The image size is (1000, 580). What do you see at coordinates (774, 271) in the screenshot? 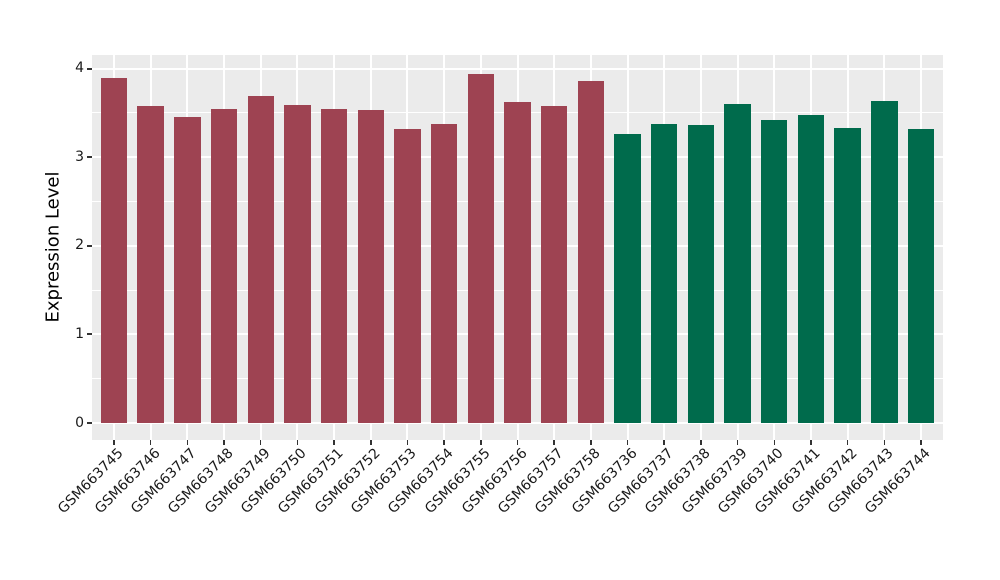
I see `bar-GSM663740` at bounding box center [774, 271].